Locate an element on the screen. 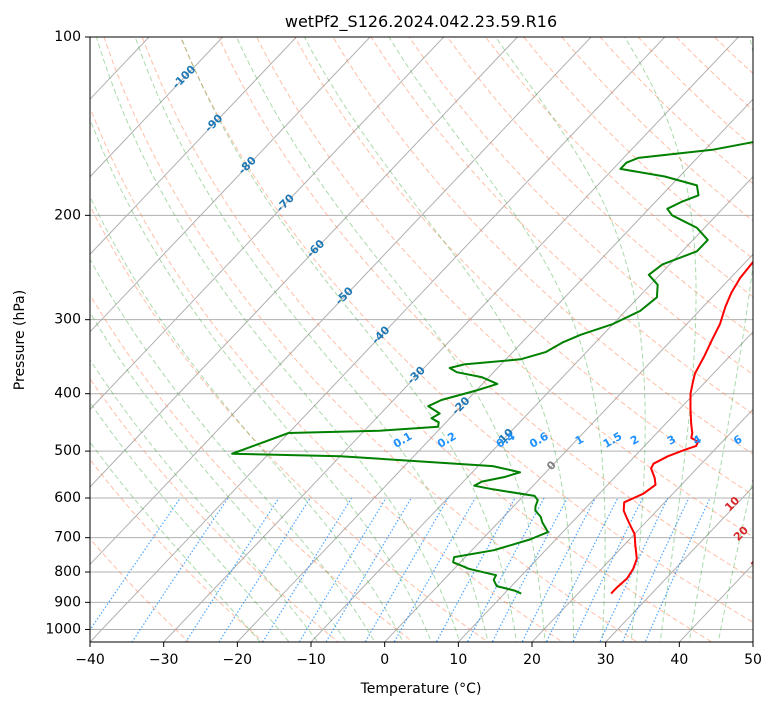 Image resolution: width=775 pixels, height=708 pixels. y-tick-label: 1000 is located at coordinates (63, 629).